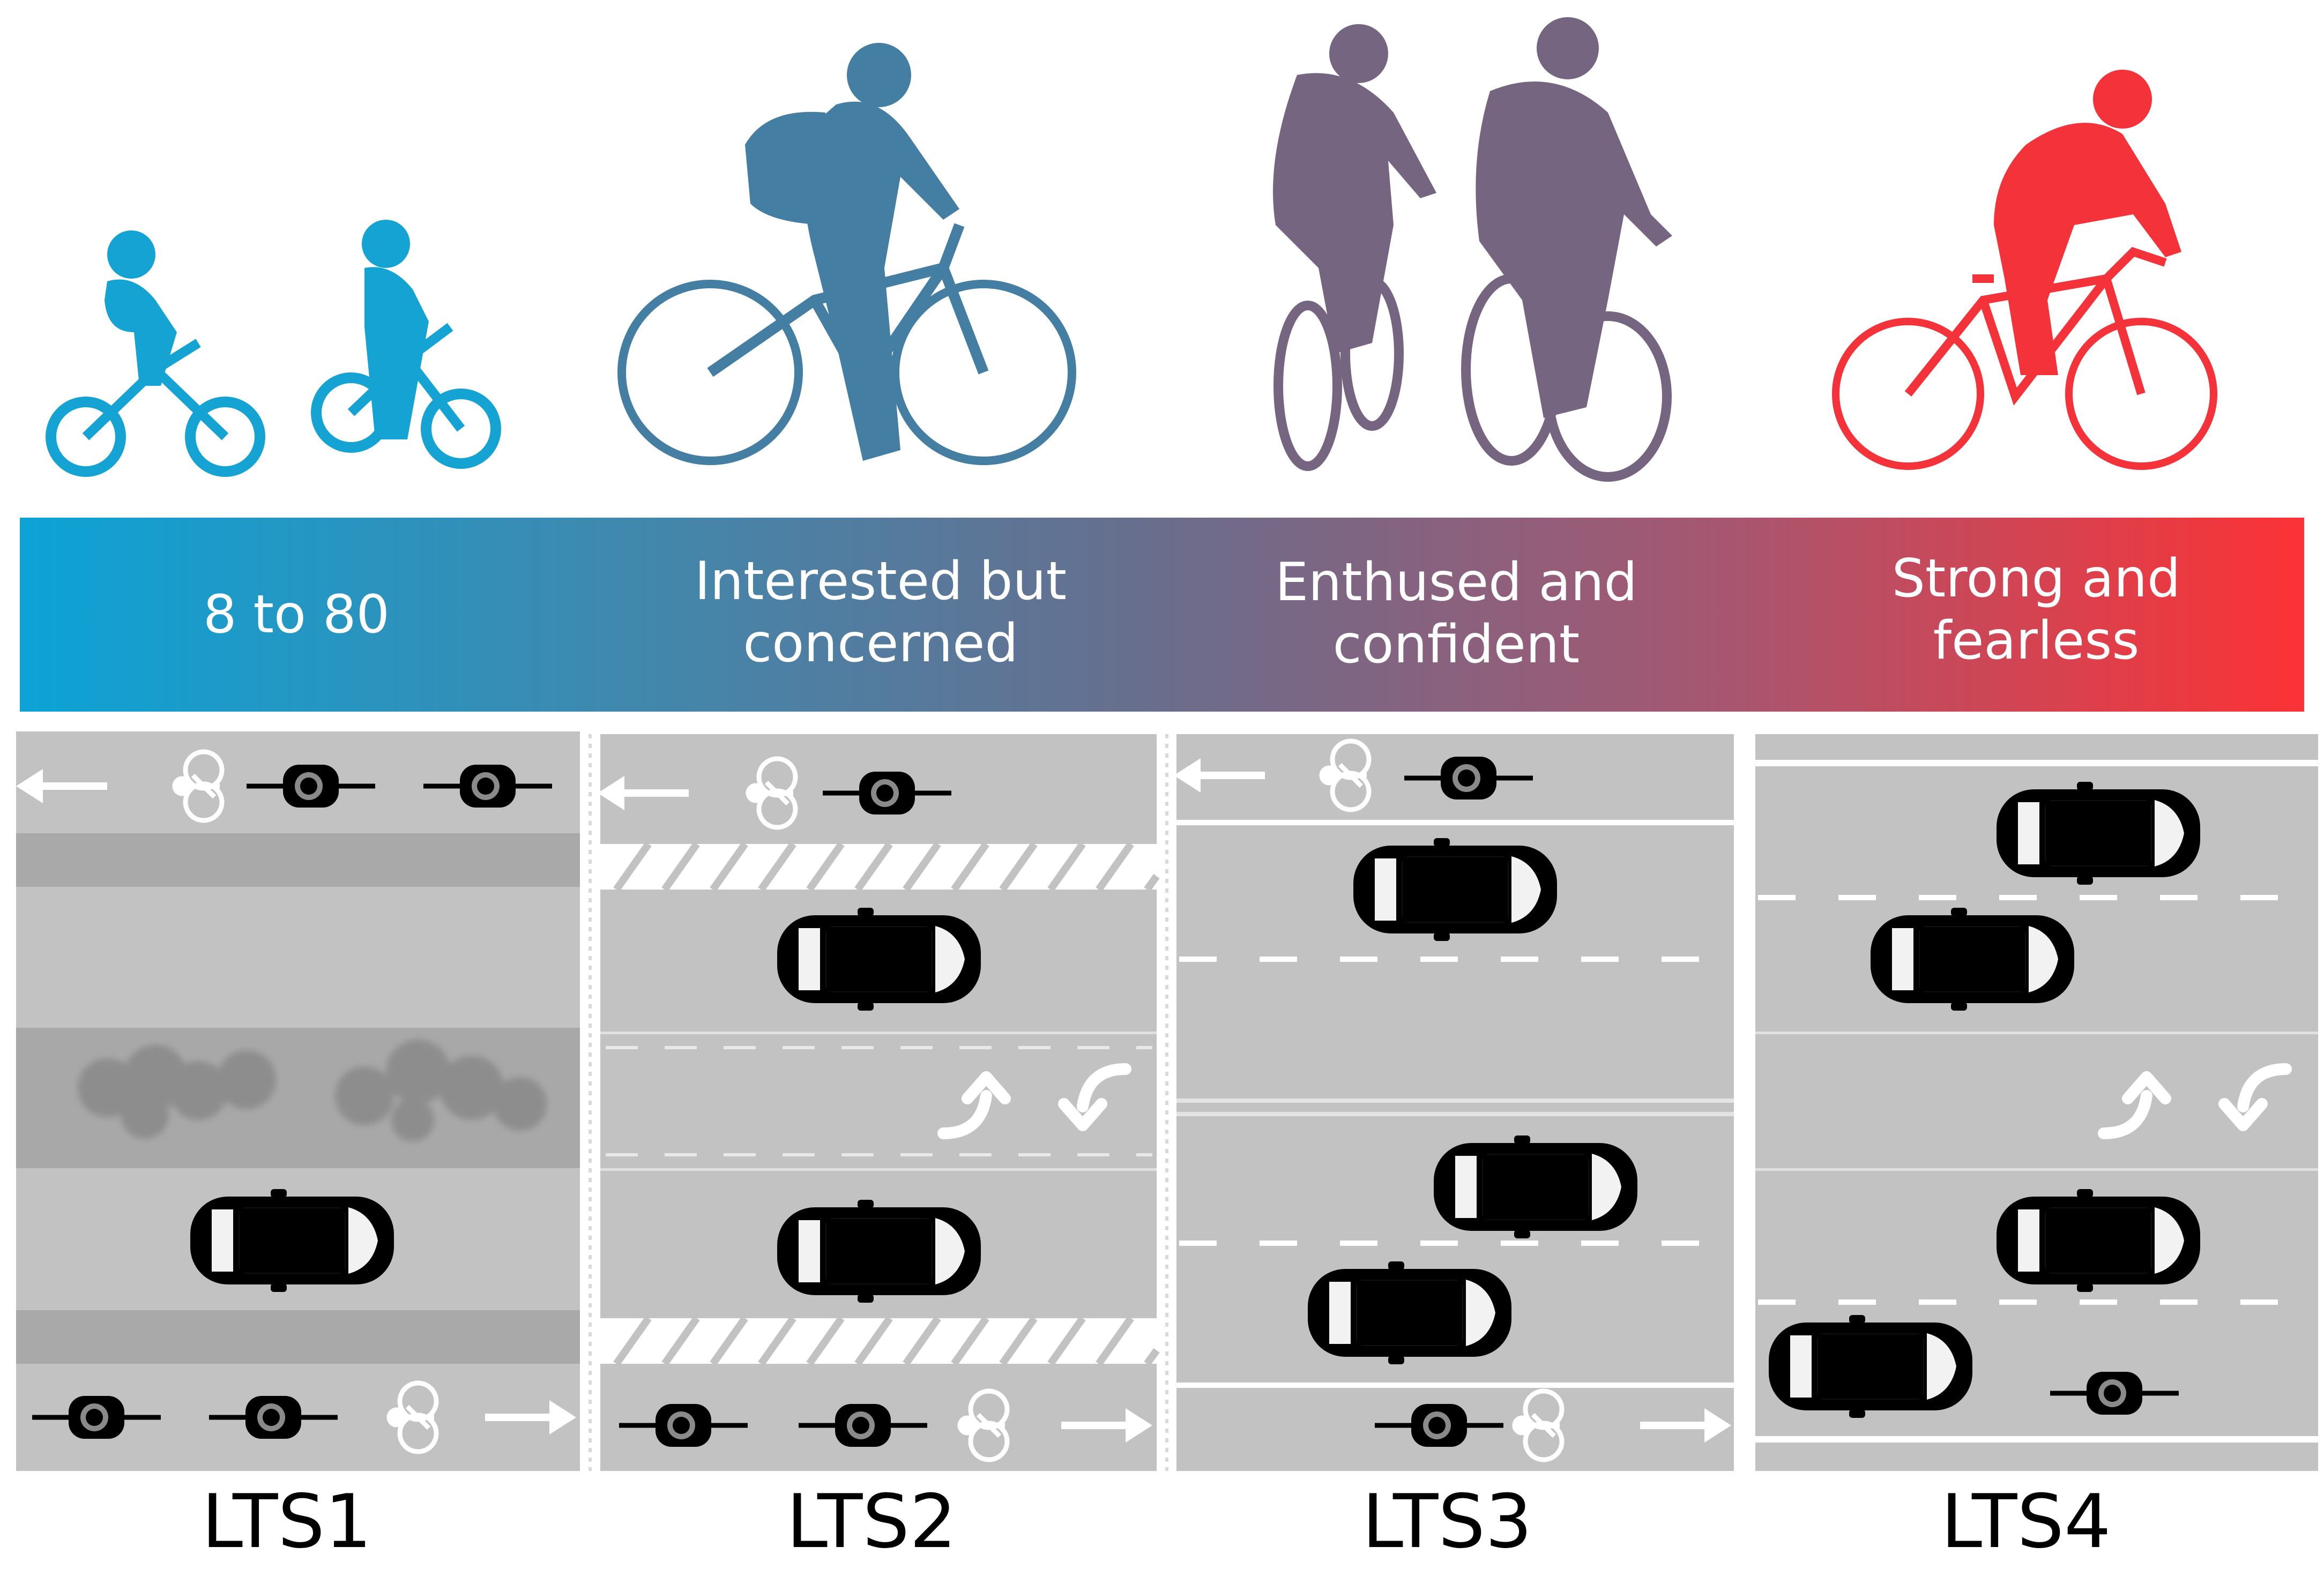  I want to click on lts-label-4: LTS4, so click(2026, 1521).